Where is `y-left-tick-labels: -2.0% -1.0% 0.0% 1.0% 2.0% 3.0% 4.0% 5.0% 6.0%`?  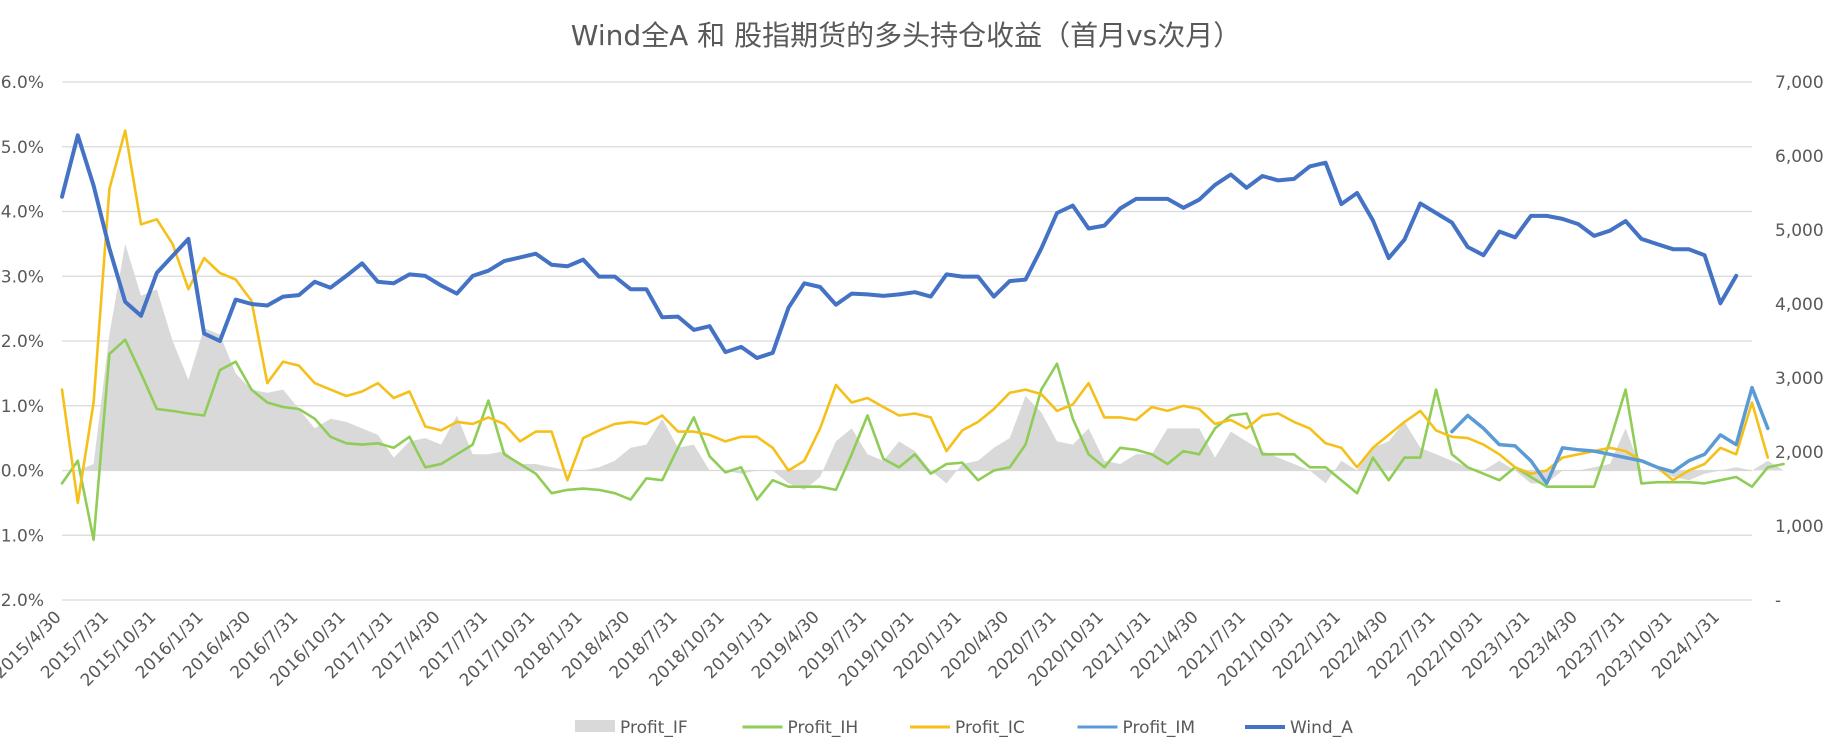 y-left-tick-labels: -2.0% -1.0% 0.0% 1.0% 2.0% 3.0% 4.0% 5.0% 6.0% is located at coordinates (22, 342).